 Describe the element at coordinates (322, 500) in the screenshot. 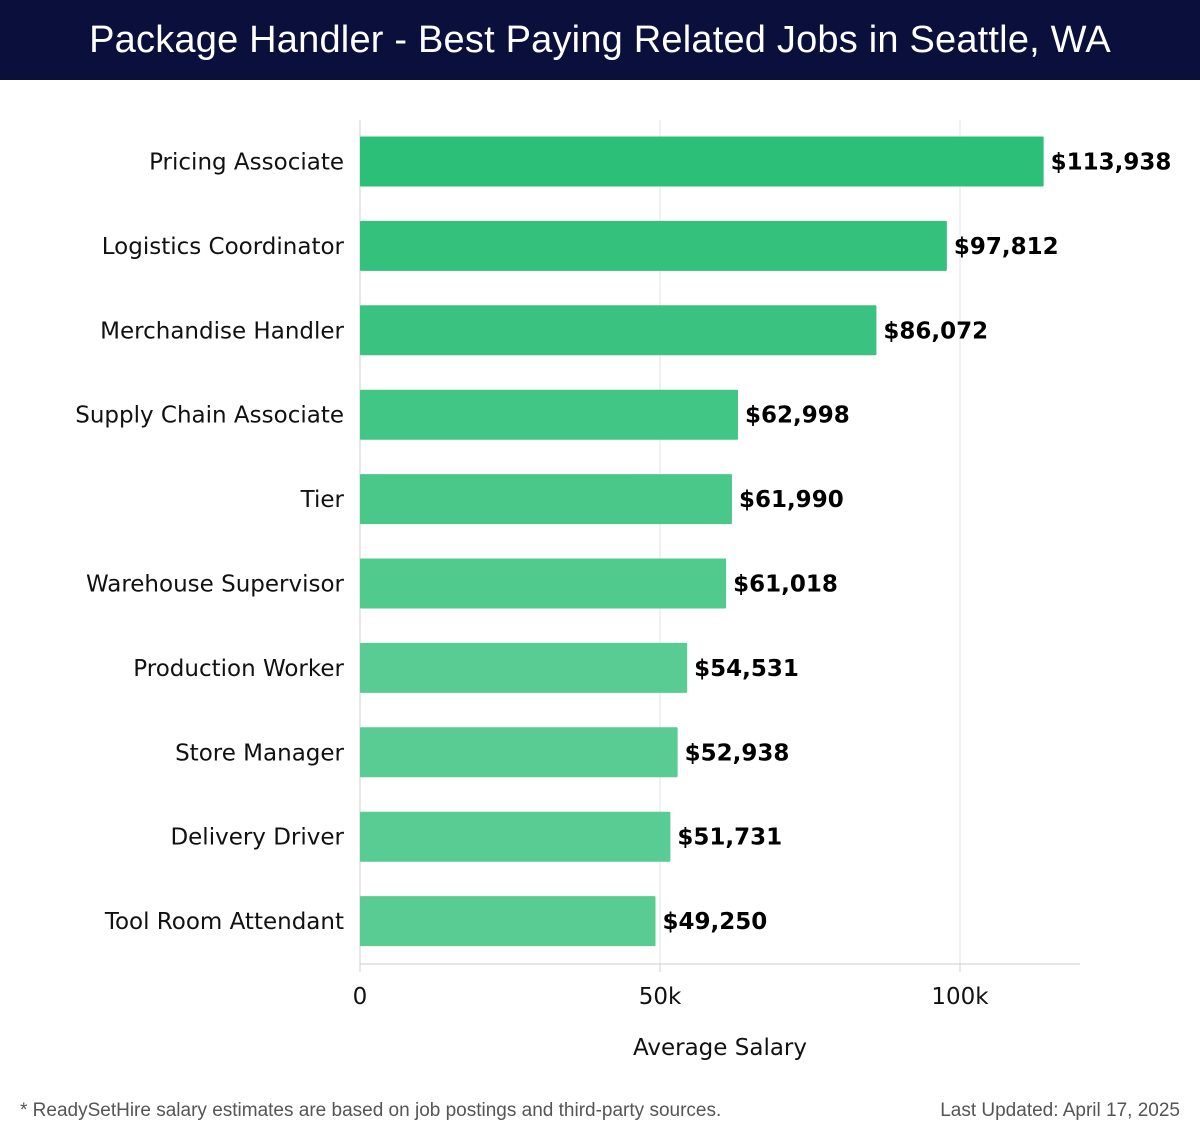

I see `category-label: Tier` at that location.